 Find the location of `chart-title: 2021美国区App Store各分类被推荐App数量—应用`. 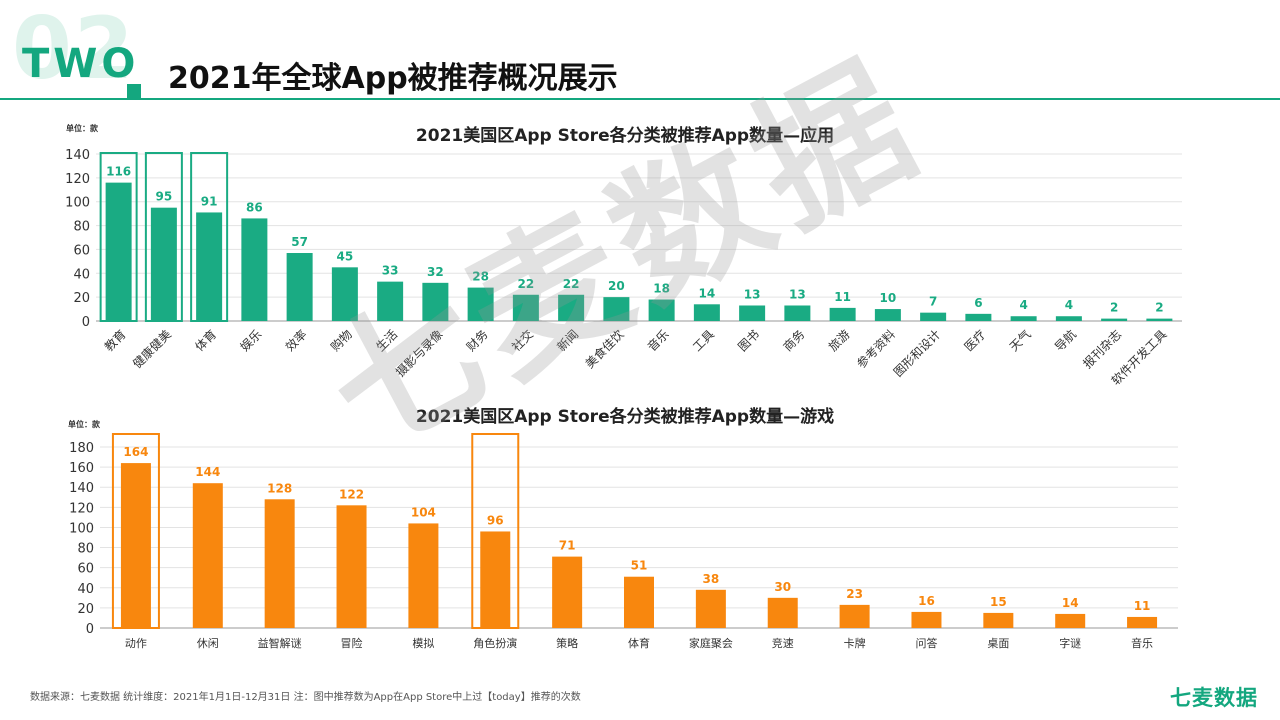

chart-title: 2021美国区App Store各分类被推荐App数量—应用 is located at coordinates (625, 135).